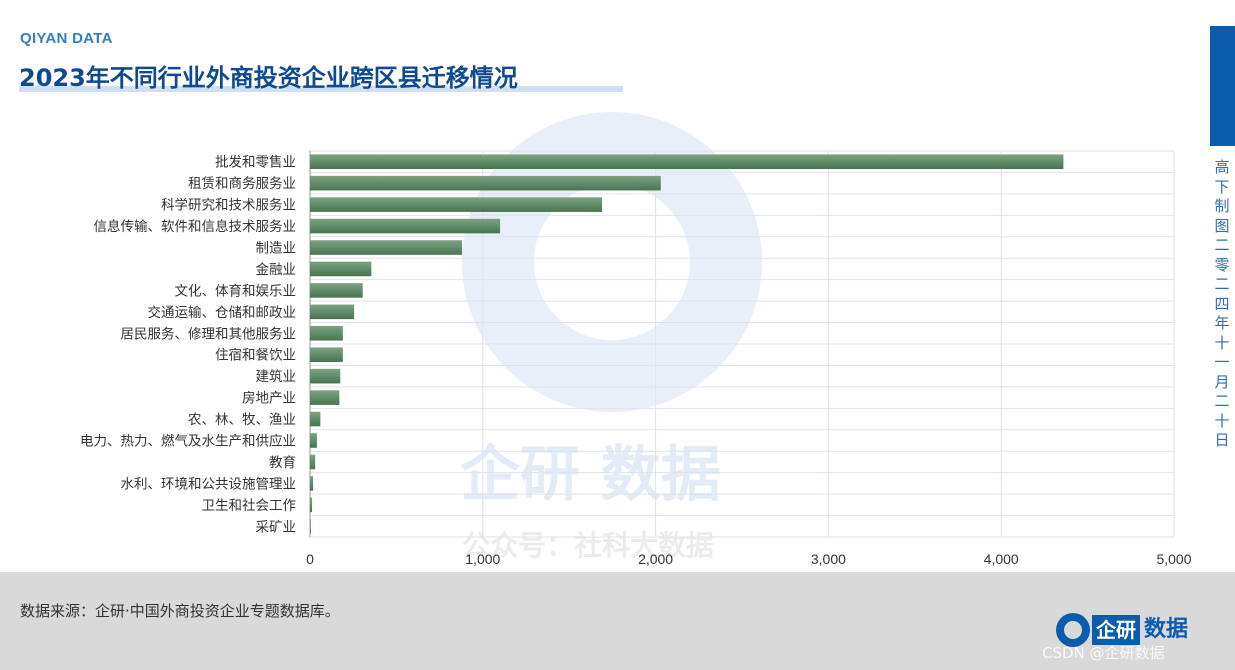 Image resolution: width=1235 pixels, height=670 pixels. What do you see at coordinates (1116, 630) in the screenshot?
I see `logo-box-text: 企研` at bounding box center [1116, 630].